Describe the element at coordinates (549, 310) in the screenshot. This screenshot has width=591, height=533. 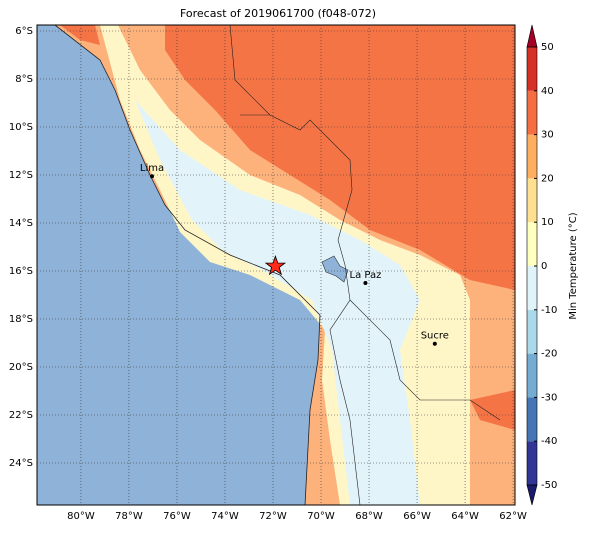
I see `colorbar-tick-label: -10` at that location.